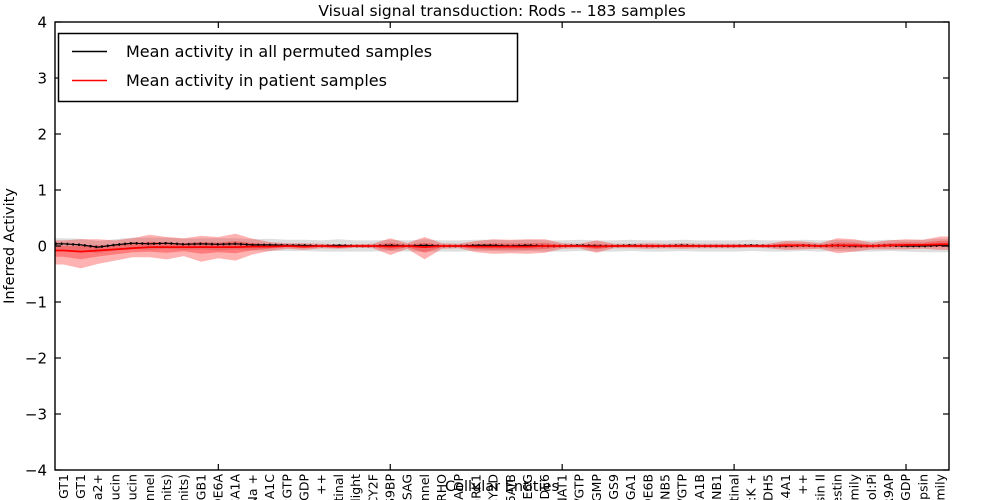 The width and height of the screenshot is (1000, 500). I want to click on x-category-label: GCAP Family/Ca ++, so click(802, 487).